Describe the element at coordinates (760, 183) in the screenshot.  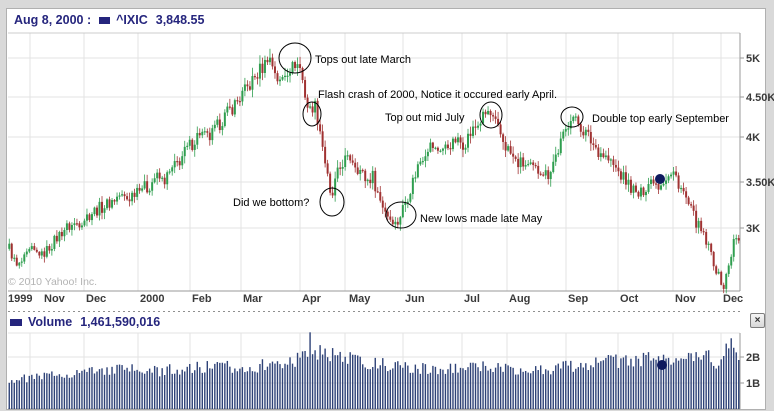
I see `svg-text: 3.50K` at that location.